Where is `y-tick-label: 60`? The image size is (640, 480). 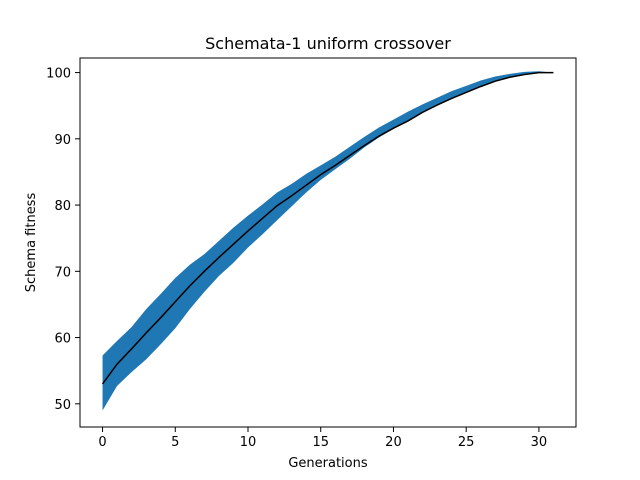 y-tick-label: 60 is located at coordinates (62, 339).